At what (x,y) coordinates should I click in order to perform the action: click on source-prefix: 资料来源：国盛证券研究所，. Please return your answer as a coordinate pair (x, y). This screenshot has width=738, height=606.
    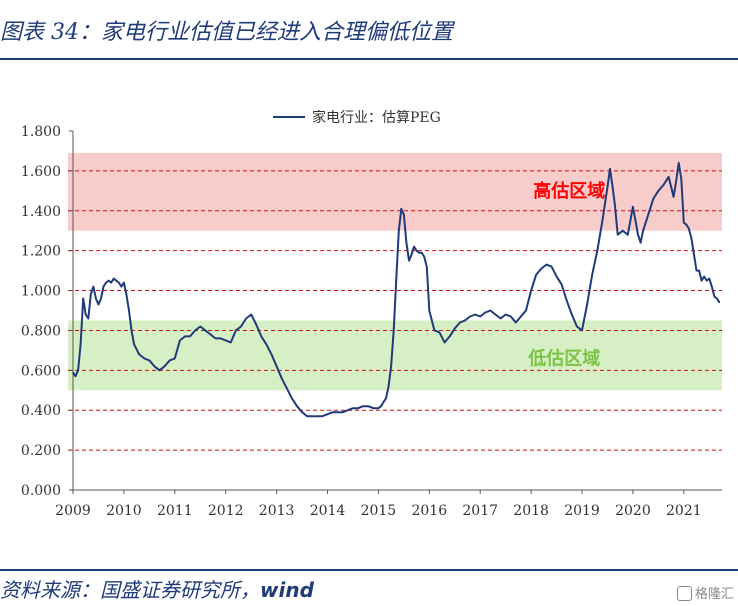
    Looking at the image, I should click on (130, 590).